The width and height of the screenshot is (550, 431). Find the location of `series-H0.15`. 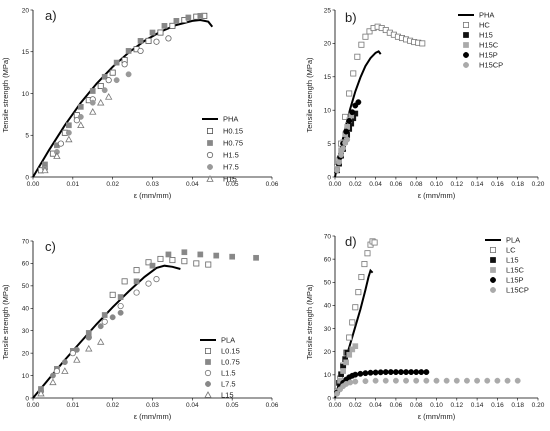

series-H0.15 is located at coordinates (122, 93).